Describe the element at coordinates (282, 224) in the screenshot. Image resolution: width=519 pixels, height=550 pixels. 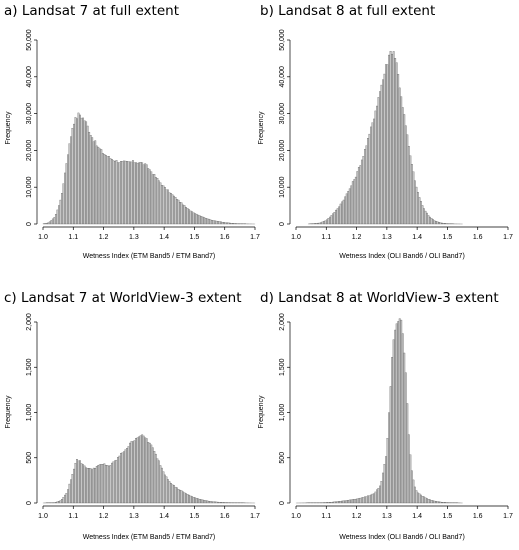
I see `y-tick-label: 0` at that location.